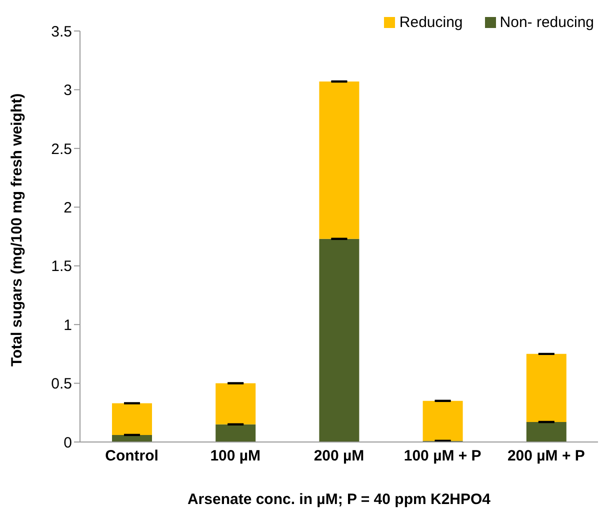 The height and width of the screenshot is (517, 612). I want to click on y-axis-title: Total sugars (mg/100 mg fresh weight), so click(17, 229).